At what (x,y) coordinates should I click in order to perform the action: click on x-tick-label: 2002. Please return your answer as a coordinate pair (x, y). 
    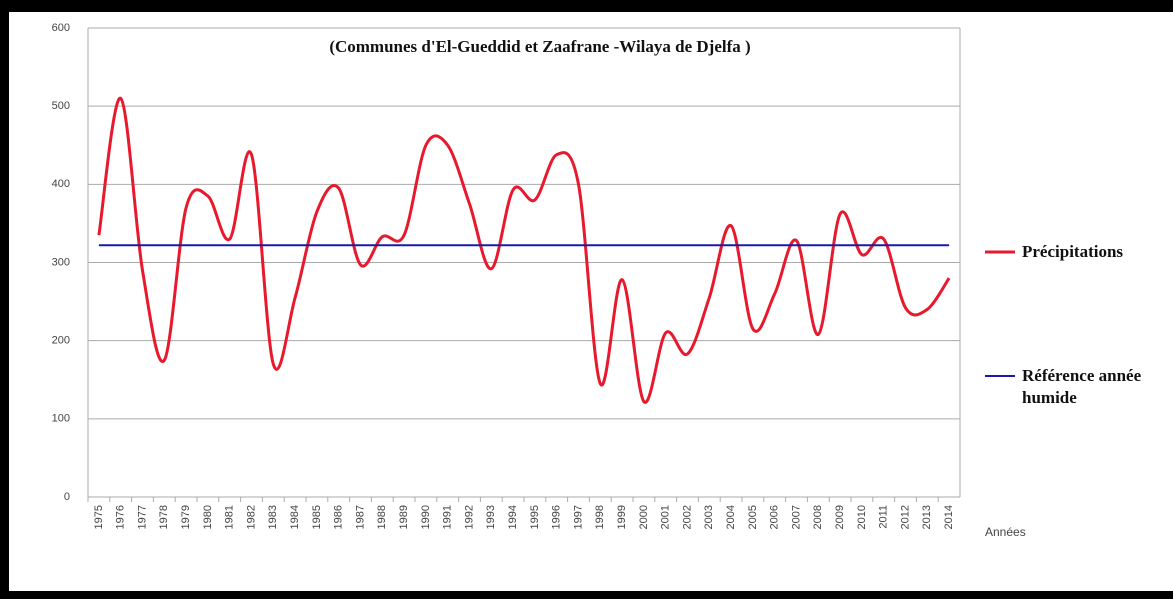
    Looking at the image, I should click on (687, 517).